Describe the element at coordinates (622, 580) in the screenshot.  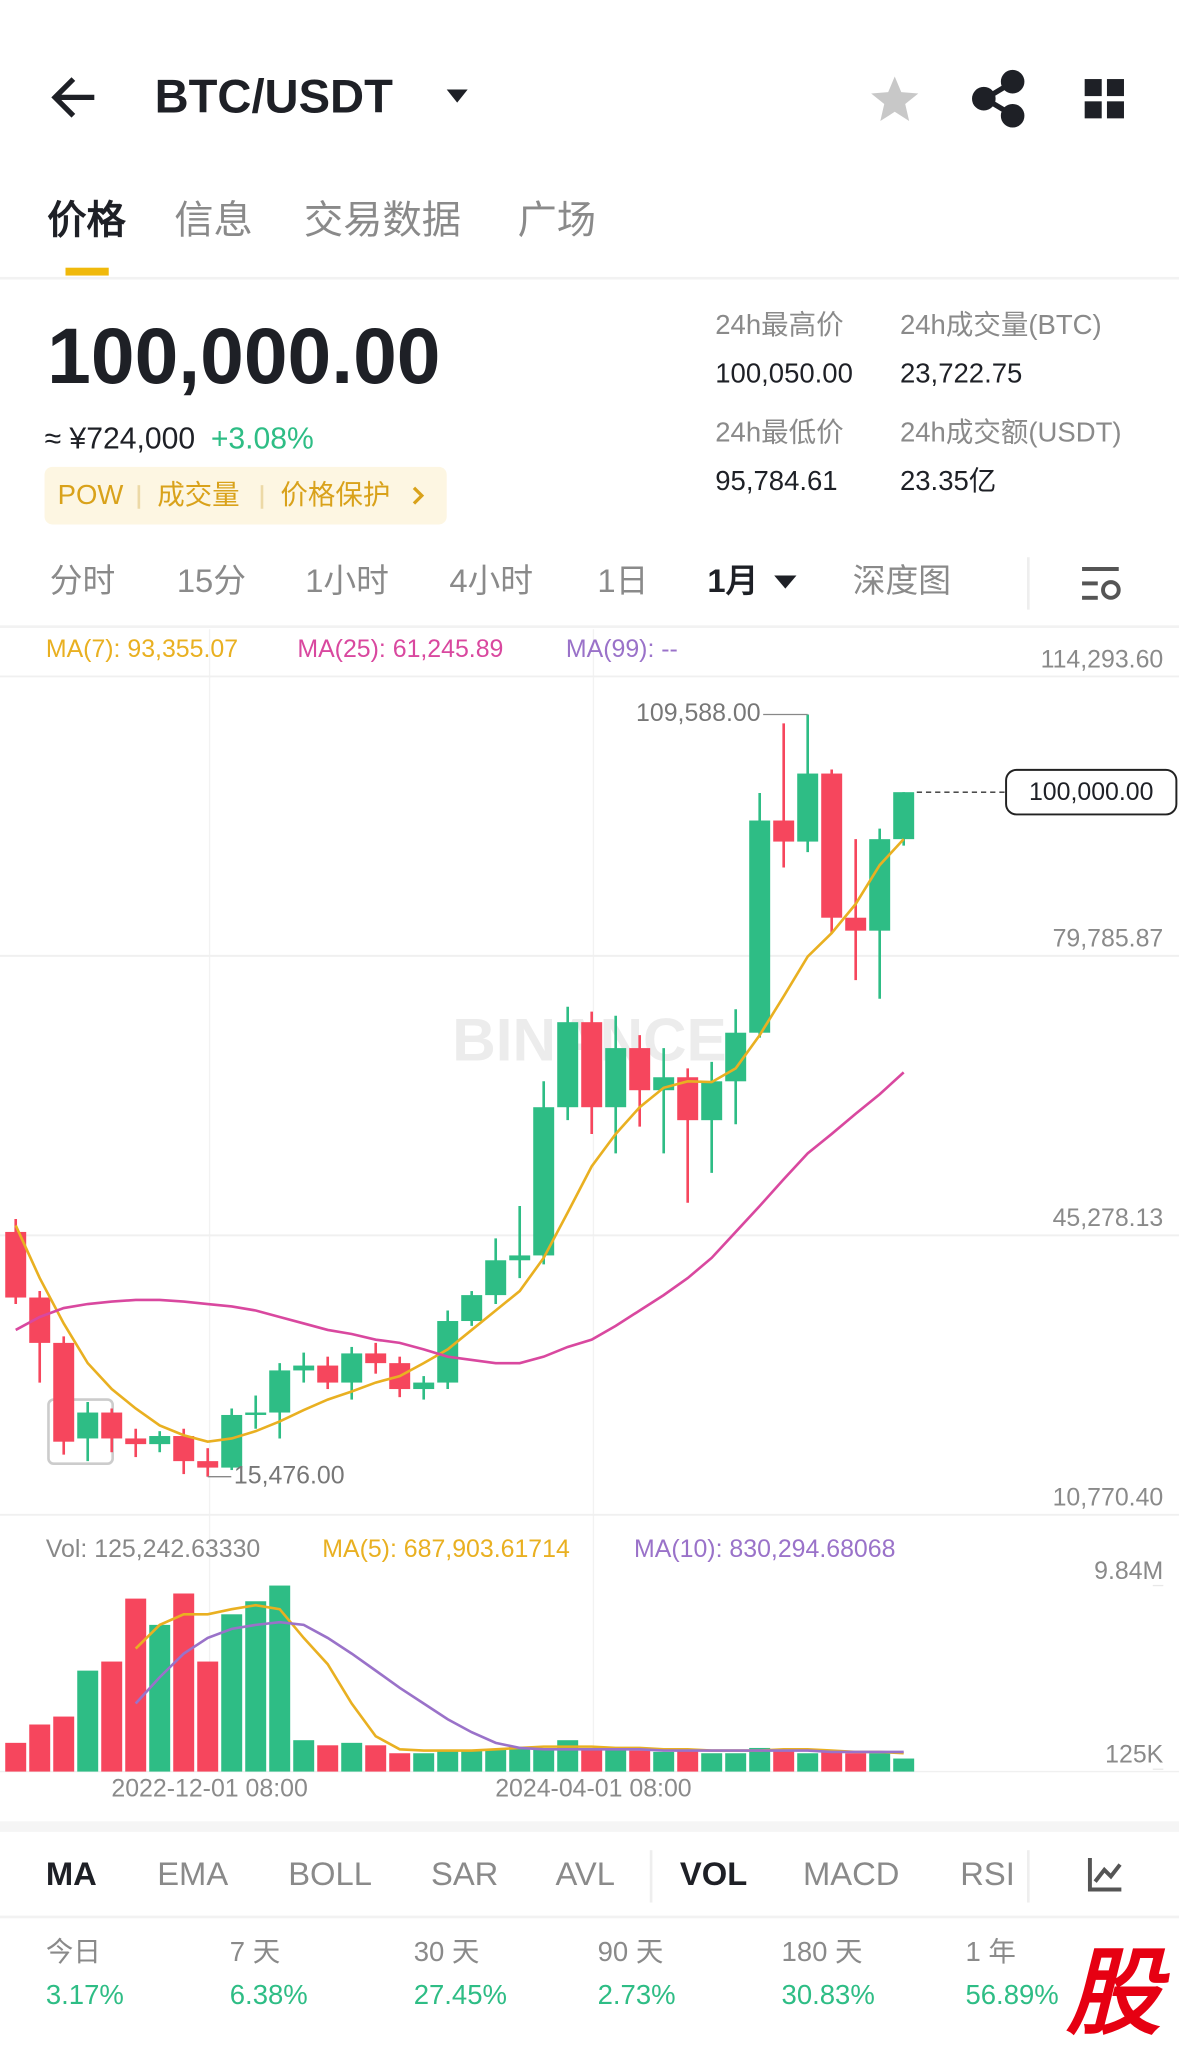
I see `interval: 1日` at that location.